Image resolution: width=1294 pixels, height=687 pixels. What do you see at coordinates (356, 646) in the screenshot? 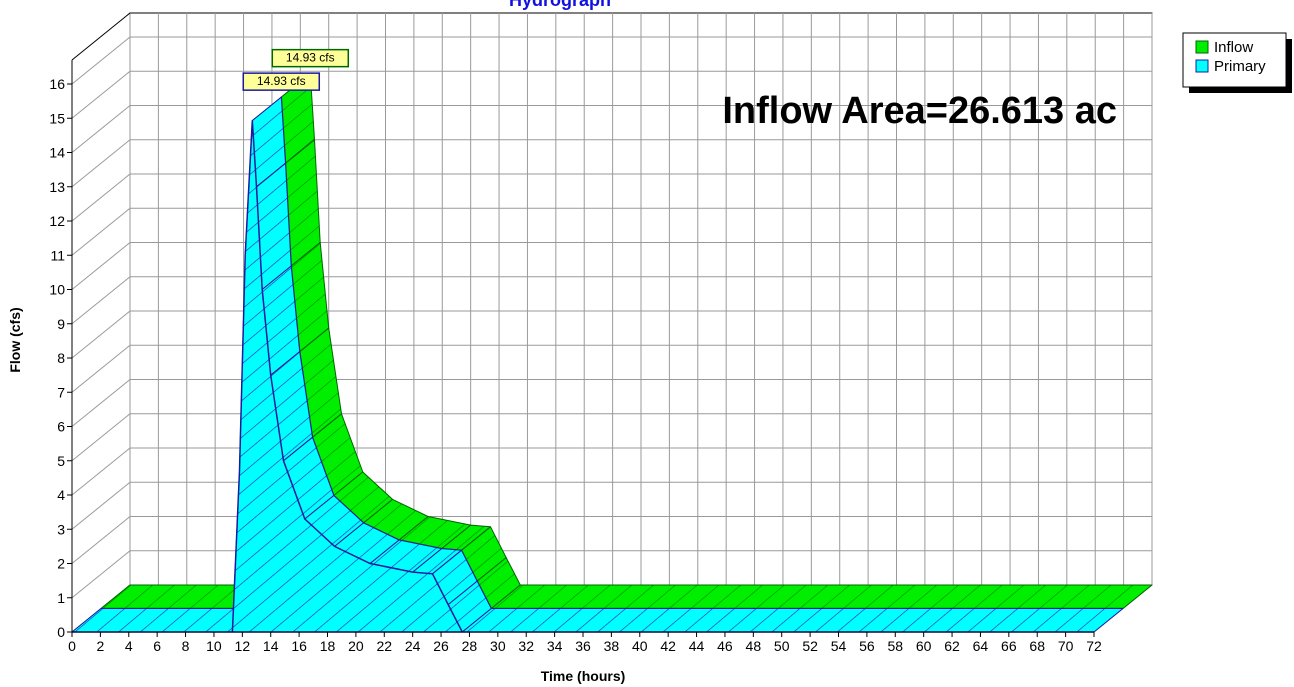
I see `x-tick-label: 20` at bounding box center [356, 646].